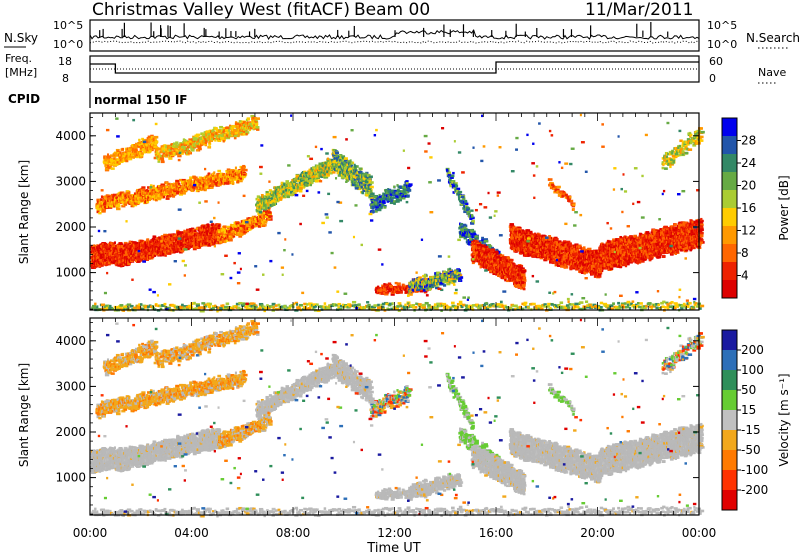 The width and height of the screenshot is (800, 554). Describe the element at coordinates (21, 38) in the screenshot. I see `nsky-label: N.Sky` at that location.